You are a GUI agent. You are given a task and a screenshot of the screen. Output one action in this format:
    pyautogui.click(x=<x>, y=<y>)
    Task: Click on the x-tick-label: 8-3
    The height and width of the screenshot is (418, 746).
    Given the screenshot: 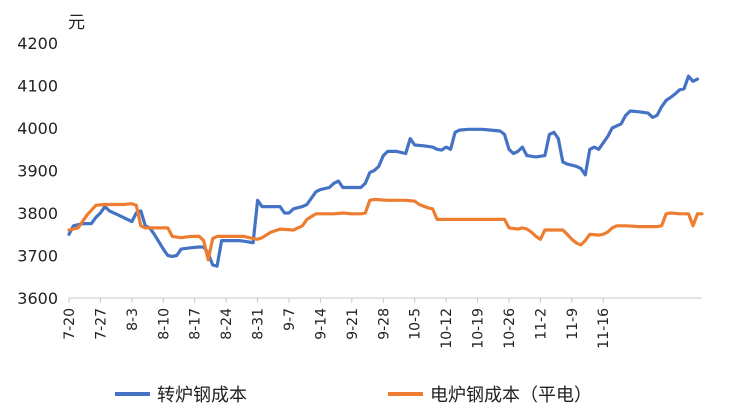 What is the action you would take?
    pyautogui.click(x=133, y=319)
    